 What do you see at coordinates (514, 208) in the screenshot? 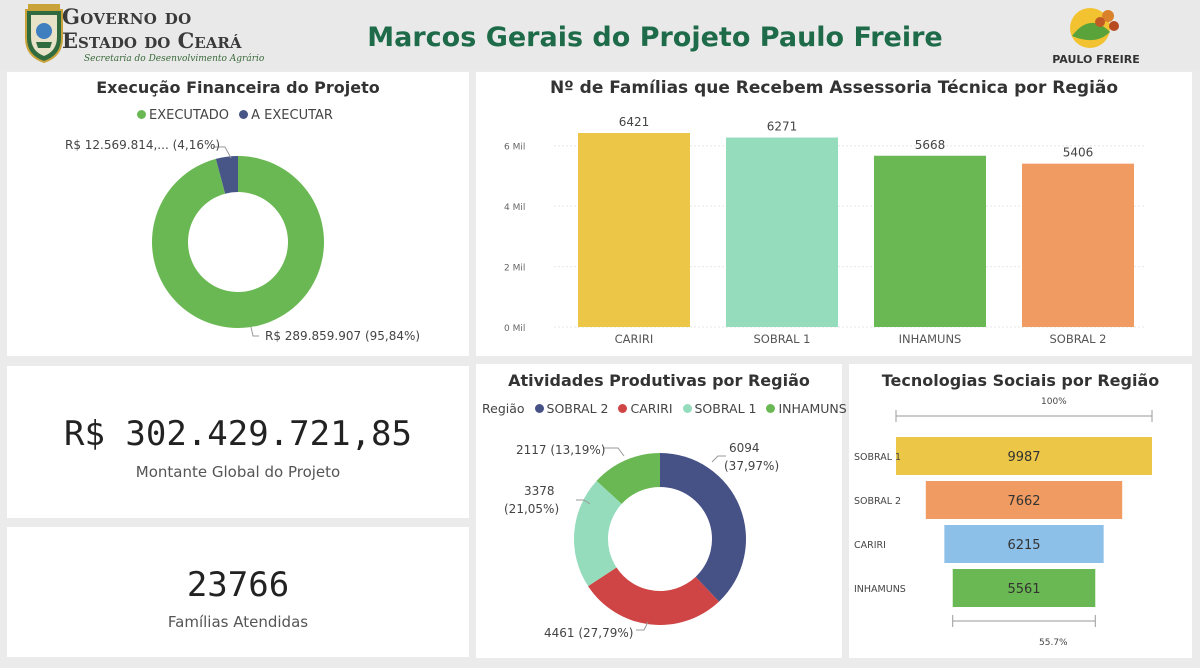
I see `y-tick-label: 4 Mil` at bounding box center [514, 208].